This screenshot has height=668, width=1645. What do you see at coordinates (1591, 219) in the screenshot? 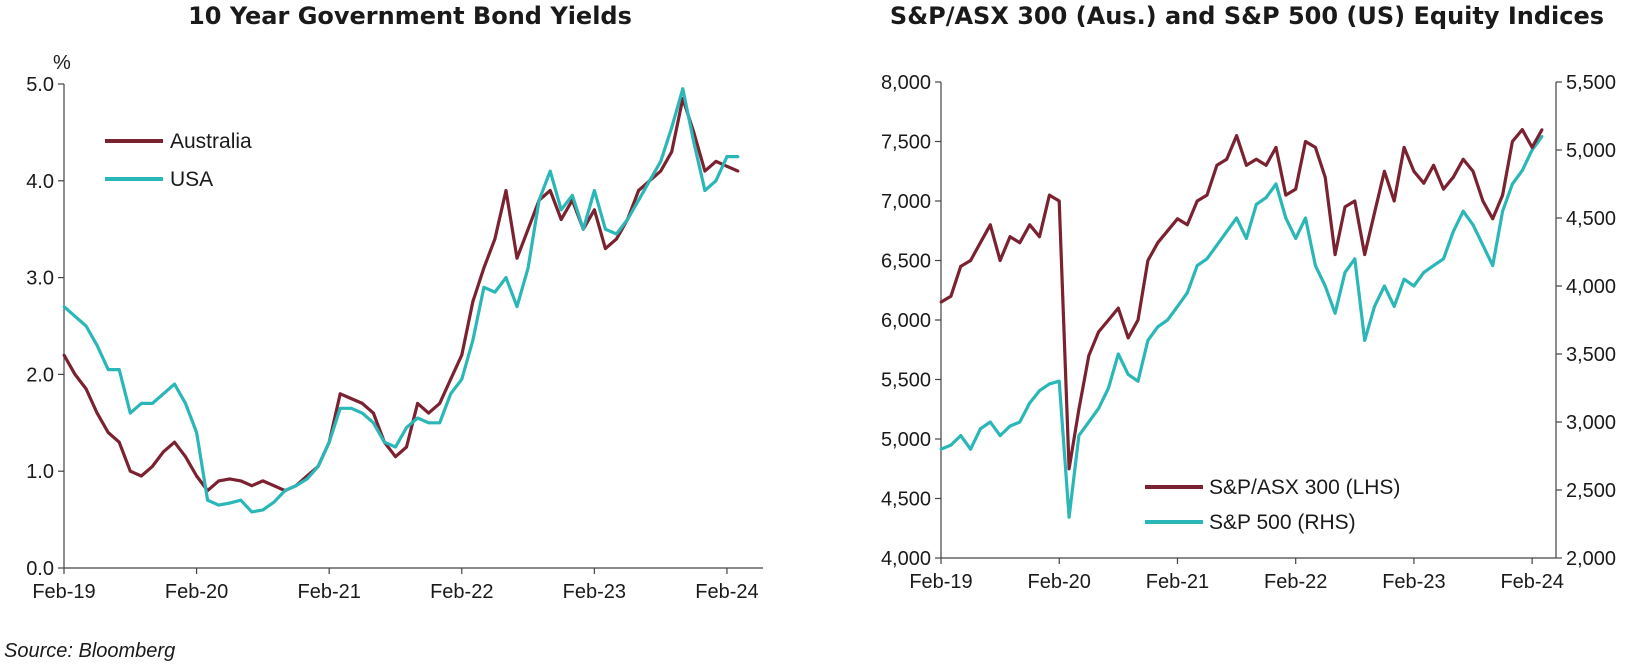
I see `y-tick-label: 4,500` at bounding box center [1591, 219].